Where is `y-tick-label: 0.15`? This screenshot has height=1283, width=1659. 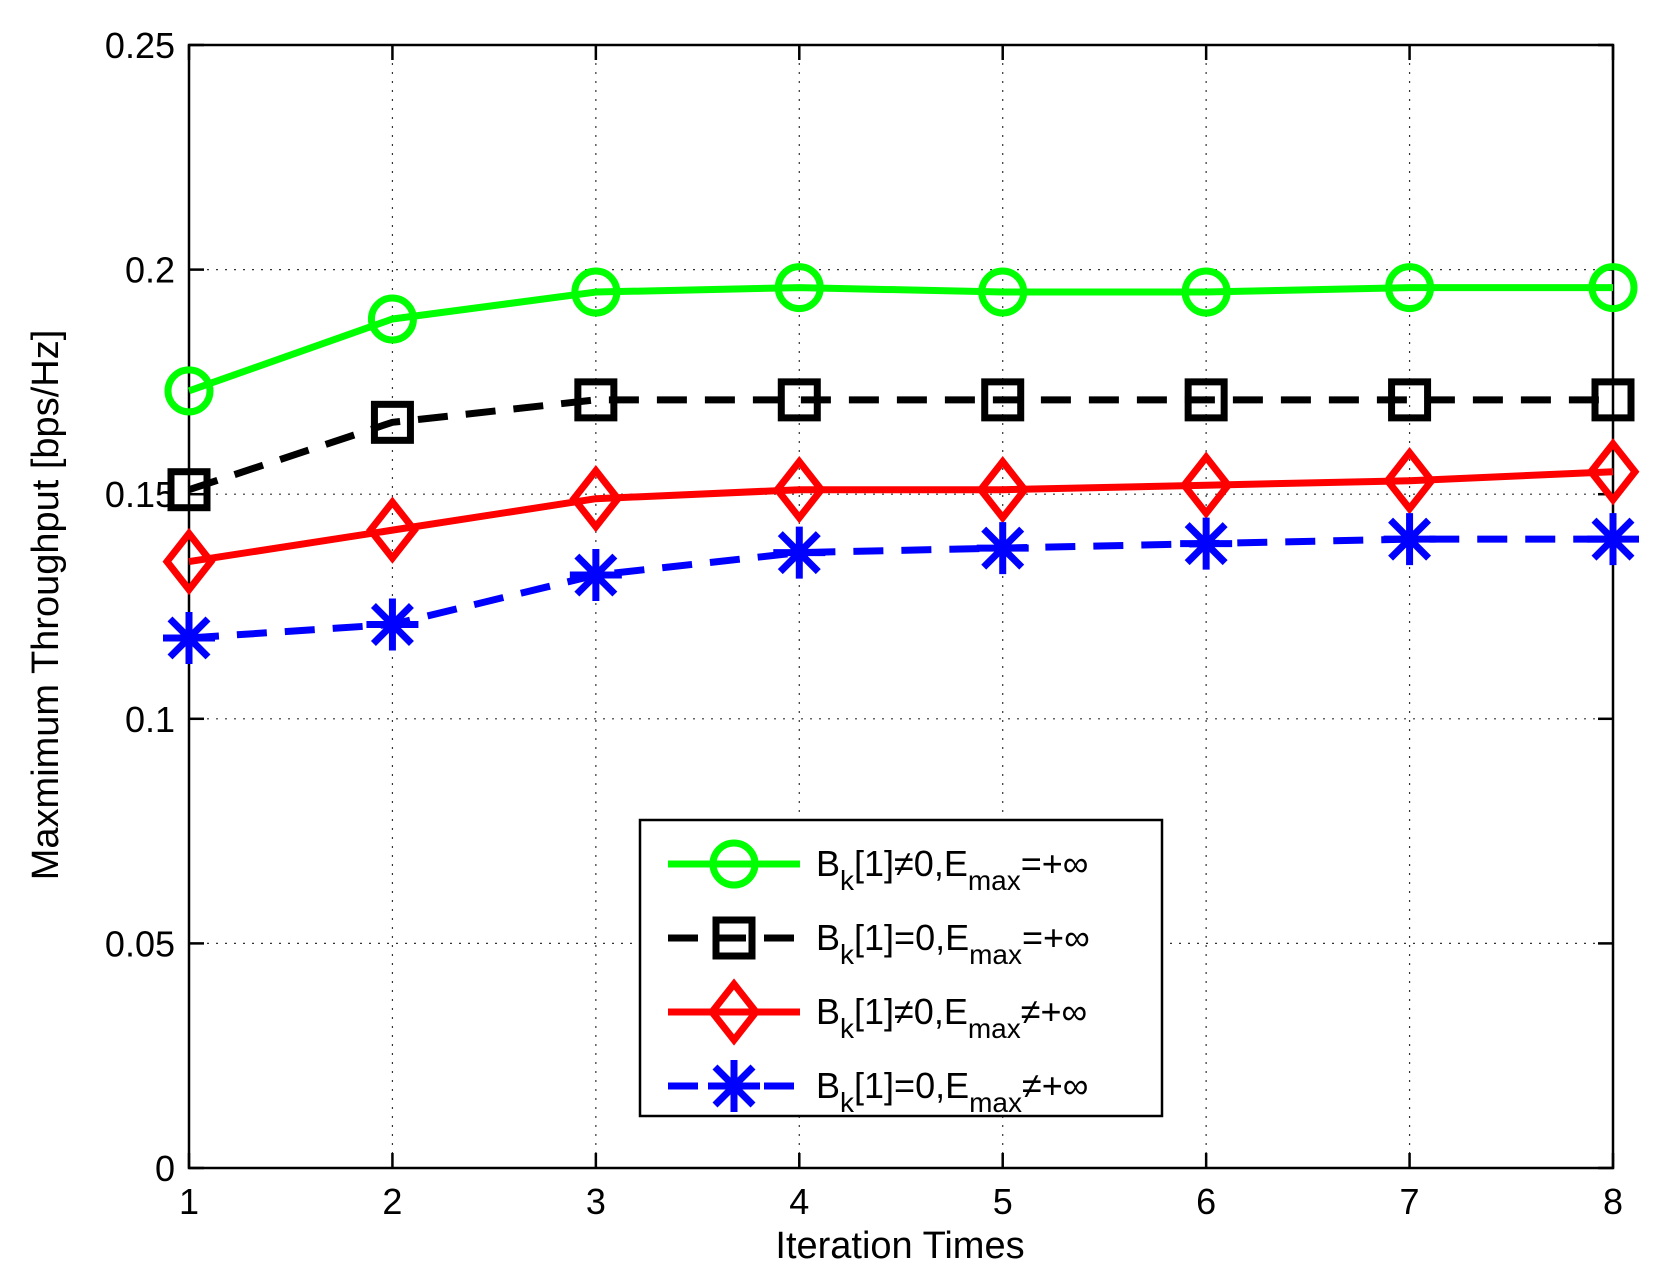 y-tick-label: 0.15 is located at coordinates (140, 494).